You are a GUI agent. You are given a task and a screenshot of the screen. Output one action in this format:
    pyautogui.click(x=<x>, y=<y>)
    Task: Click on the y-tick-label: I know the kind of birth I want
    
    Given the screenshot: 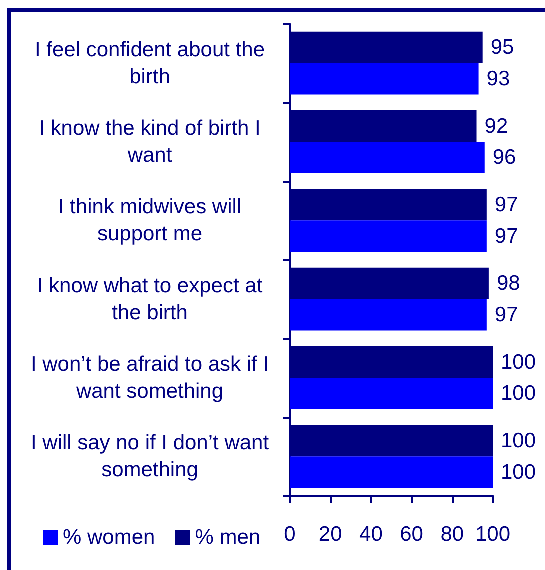 What is the action you would take?
    pyautogui.click(x=150, y=142)
    